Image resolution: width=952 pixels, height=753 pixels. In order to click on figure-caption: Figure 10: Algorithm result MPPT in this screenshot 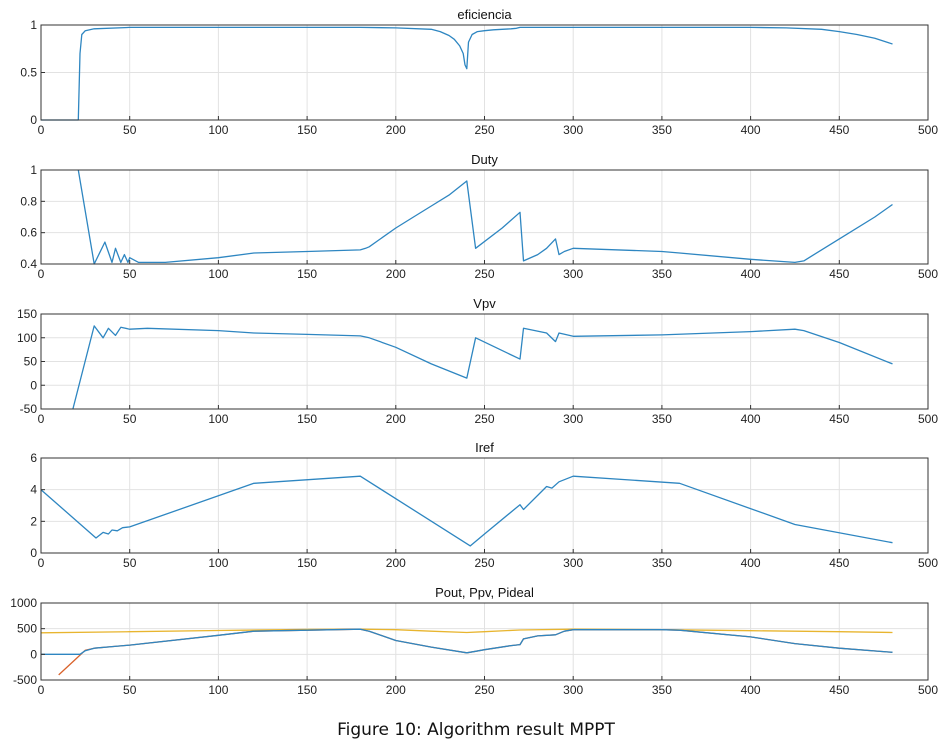, I will do `click(476, 730)`.